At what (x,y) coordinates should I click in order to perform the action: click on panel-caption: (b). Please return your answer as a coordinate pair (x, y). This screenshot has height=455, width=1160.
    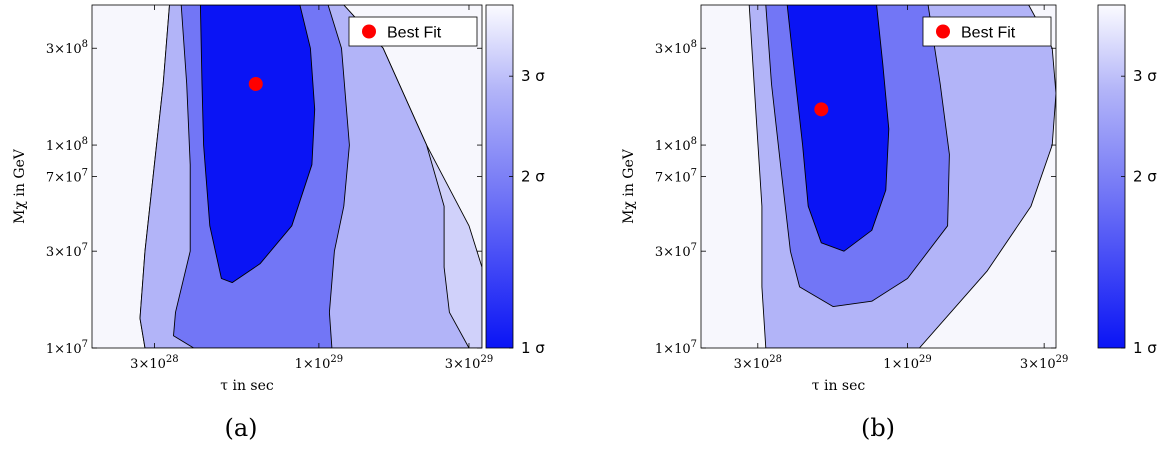
    Looking at the image, I should click on (878, 428).